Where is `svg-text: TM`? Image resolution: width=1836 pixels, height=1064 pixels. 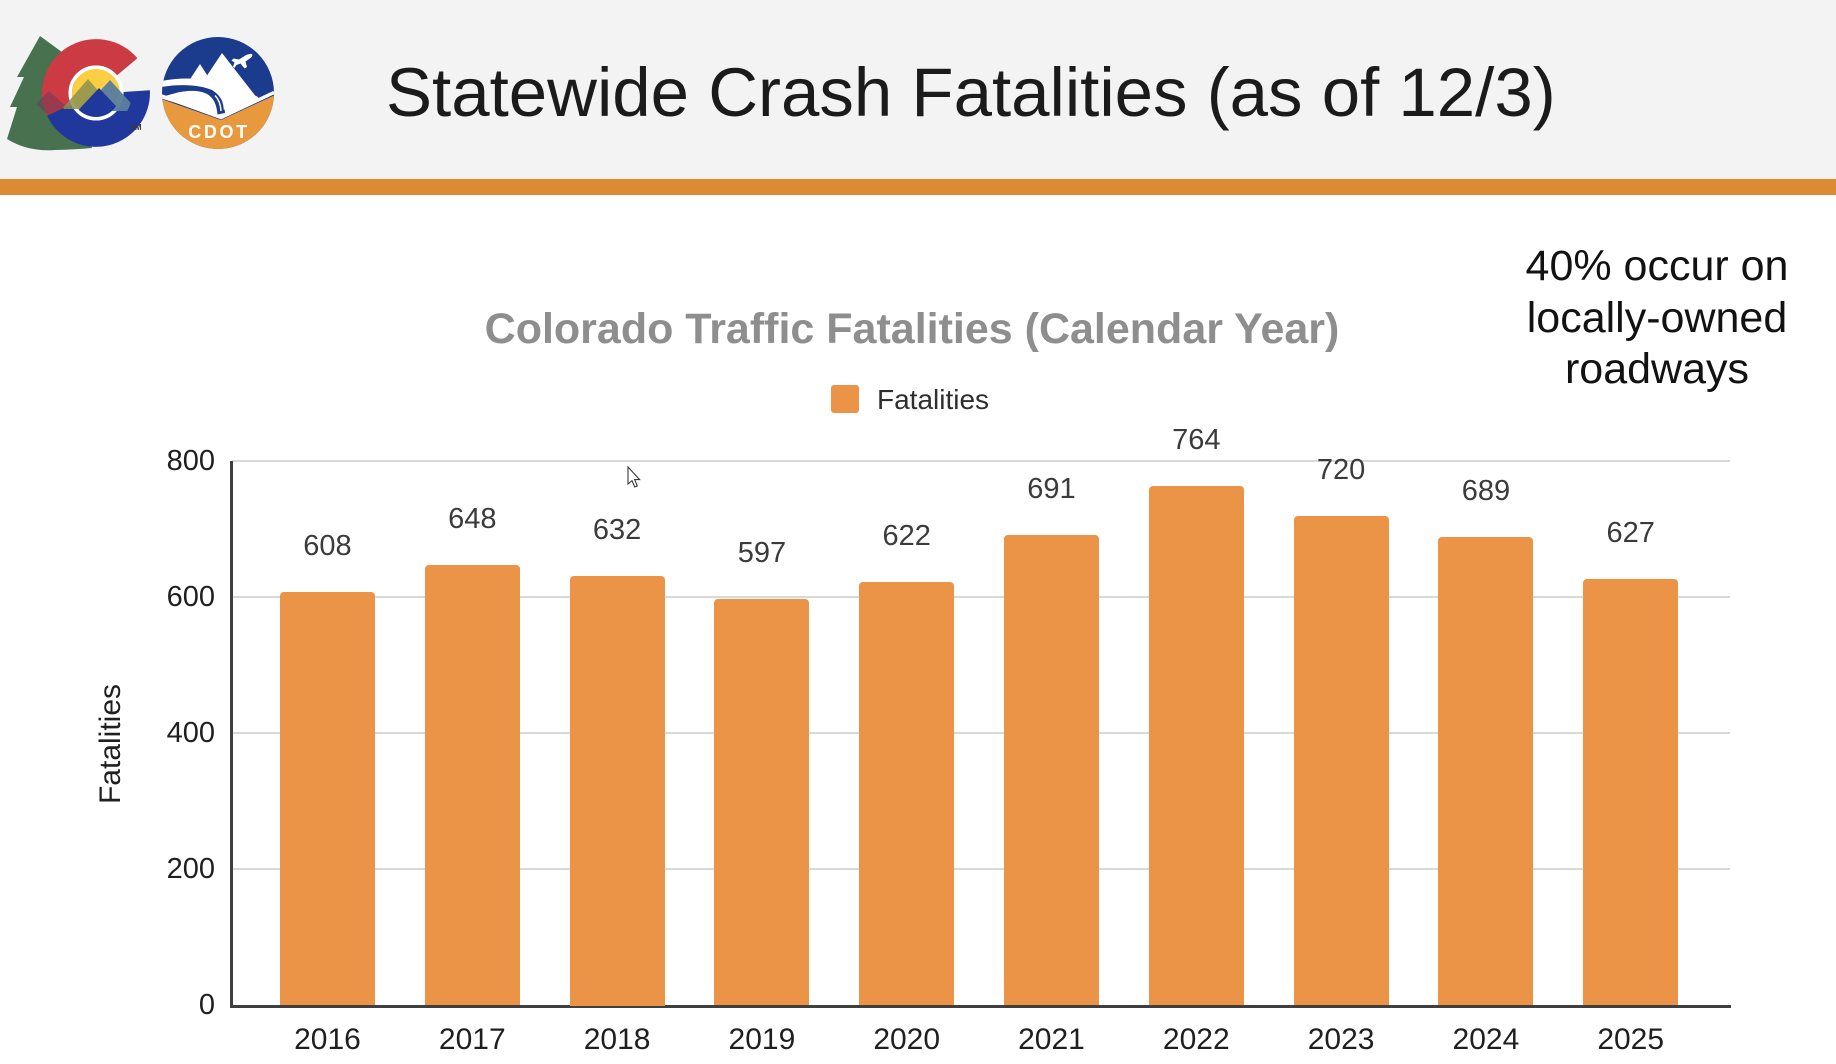 svg-text: TM is located at coordinates (136, 127).